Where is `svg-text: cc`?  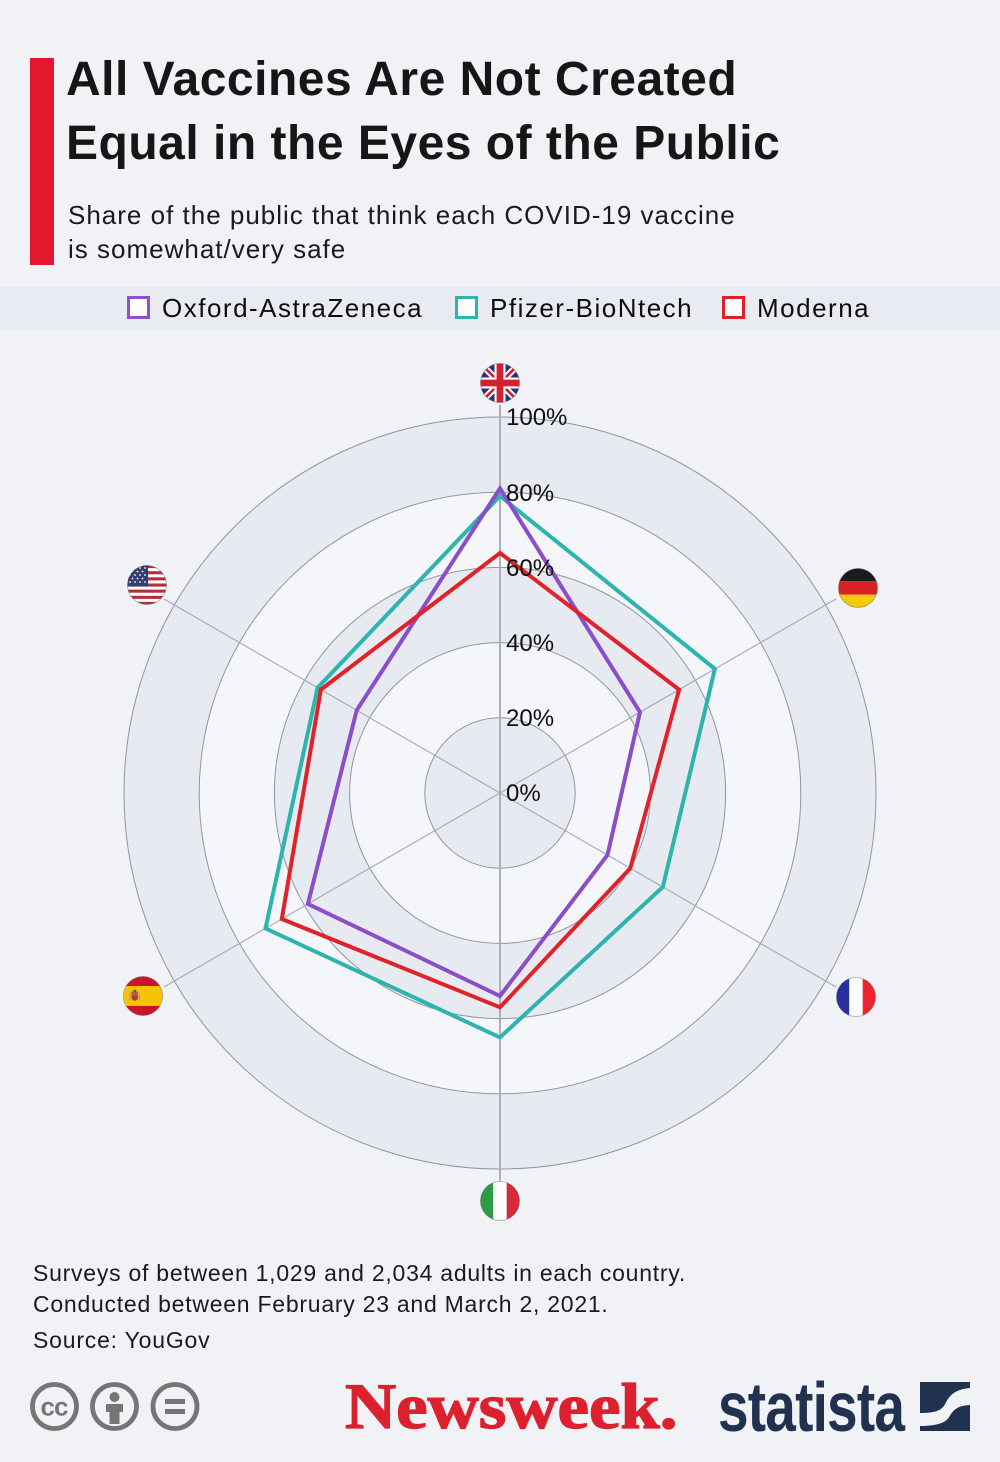 svg-text: cc is located at coordinates (54, 1407).